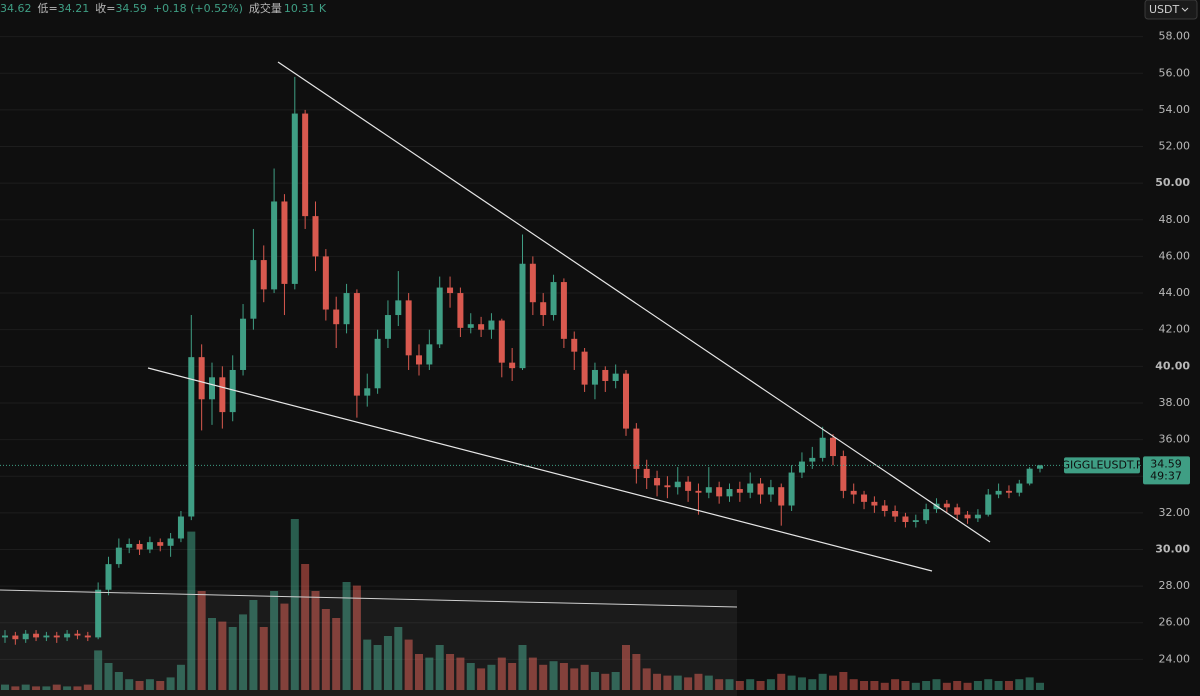 The image size is (1200, 696). I want to click on low-label: 低=, so click(48, 8).